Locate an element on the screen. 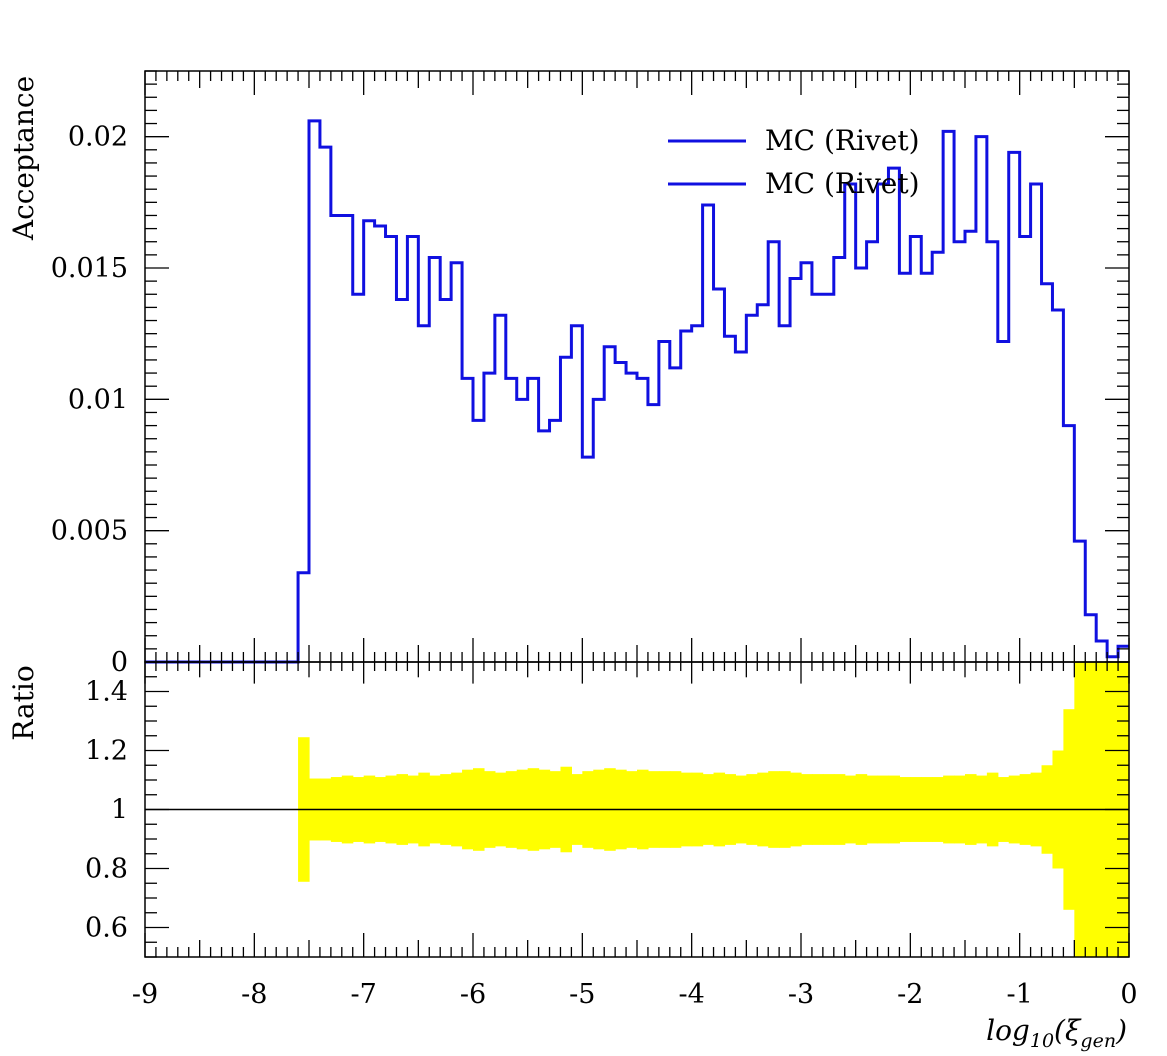 This screenshot has width=1167, height=1056. x-axis-title-subgen: gen is located at coordinates (1098, 1041).